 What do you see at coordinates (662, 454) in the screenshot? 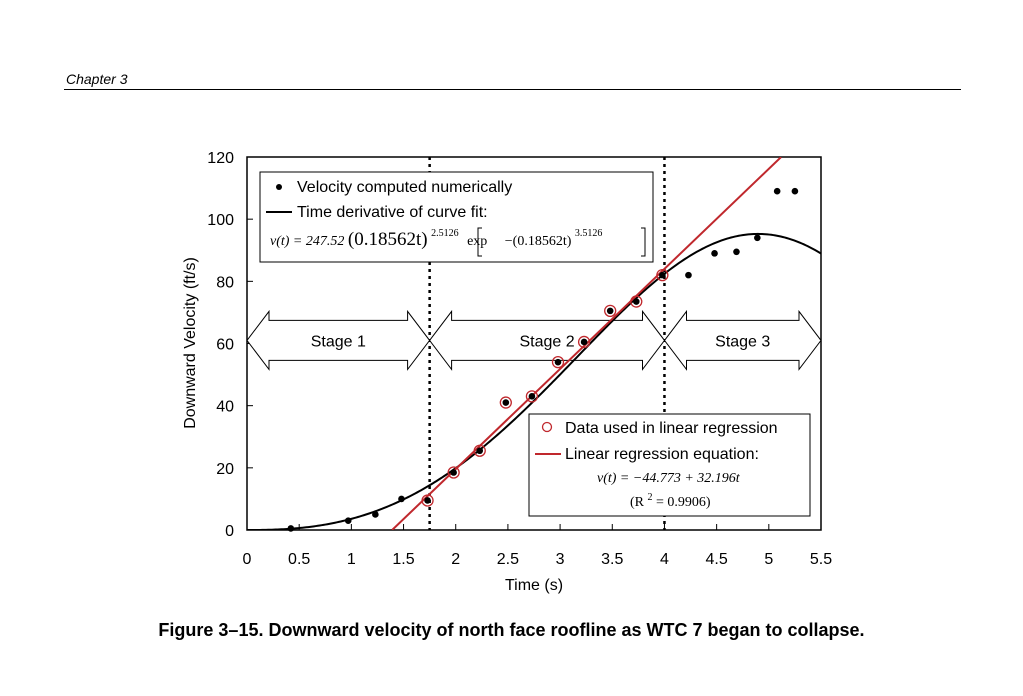
I see `legend-item-regression-equation: Linear regression equation:` at bounding box center [662, 454].